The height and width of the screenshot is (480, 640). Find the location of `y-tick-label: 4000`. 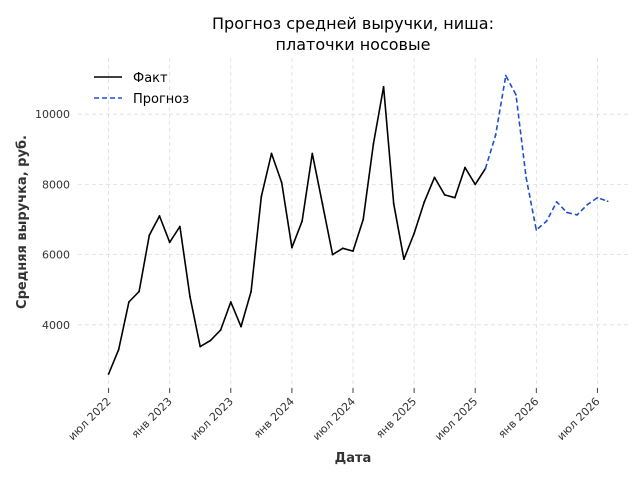

y-tick-label: 4000 is located at coordinates (56, 325).